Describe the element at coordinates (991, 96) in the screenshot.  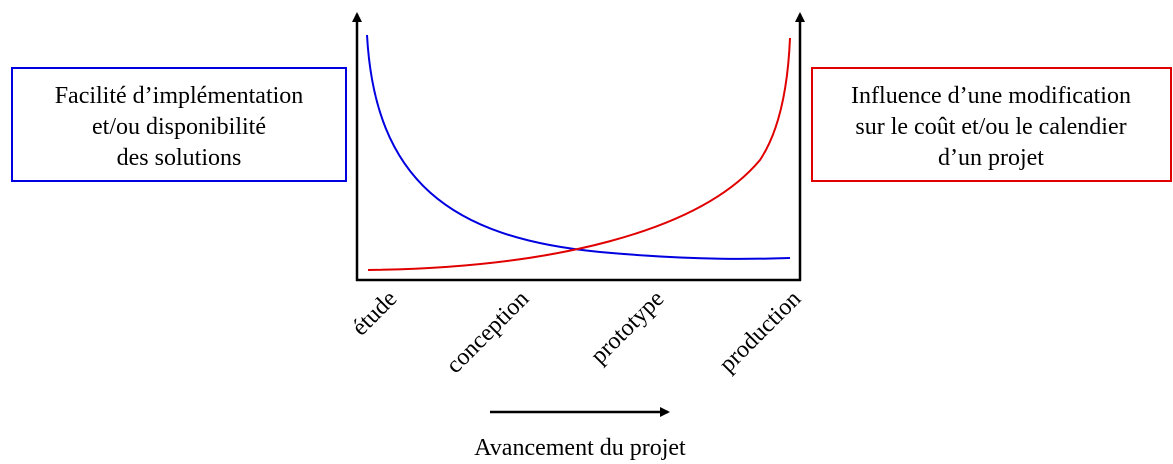
I see `right-box-line: Influence d’une modification` at that location.